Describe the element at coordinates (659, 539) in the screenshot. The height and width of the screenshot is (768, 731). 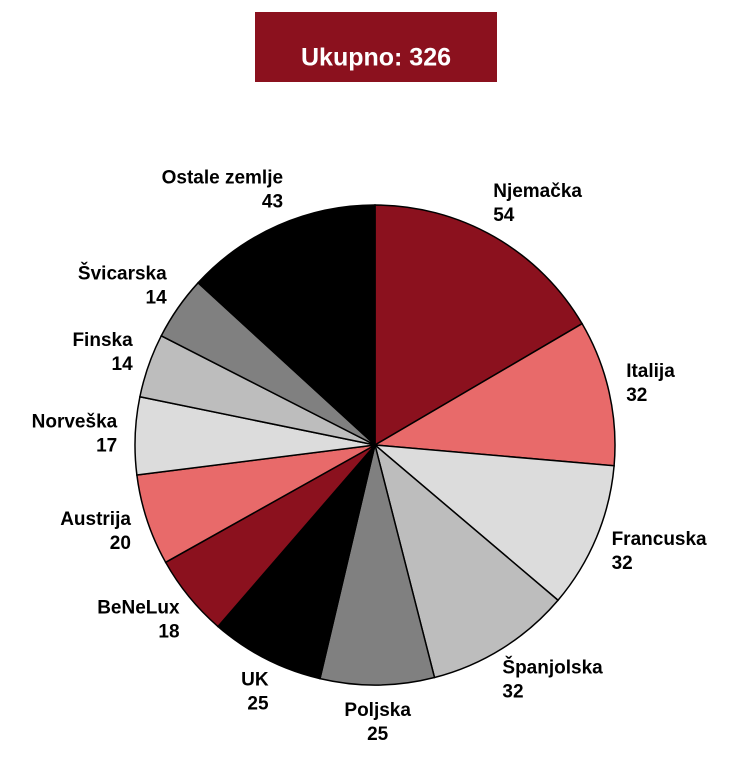
I see `slice-label: Francuska` at that location.